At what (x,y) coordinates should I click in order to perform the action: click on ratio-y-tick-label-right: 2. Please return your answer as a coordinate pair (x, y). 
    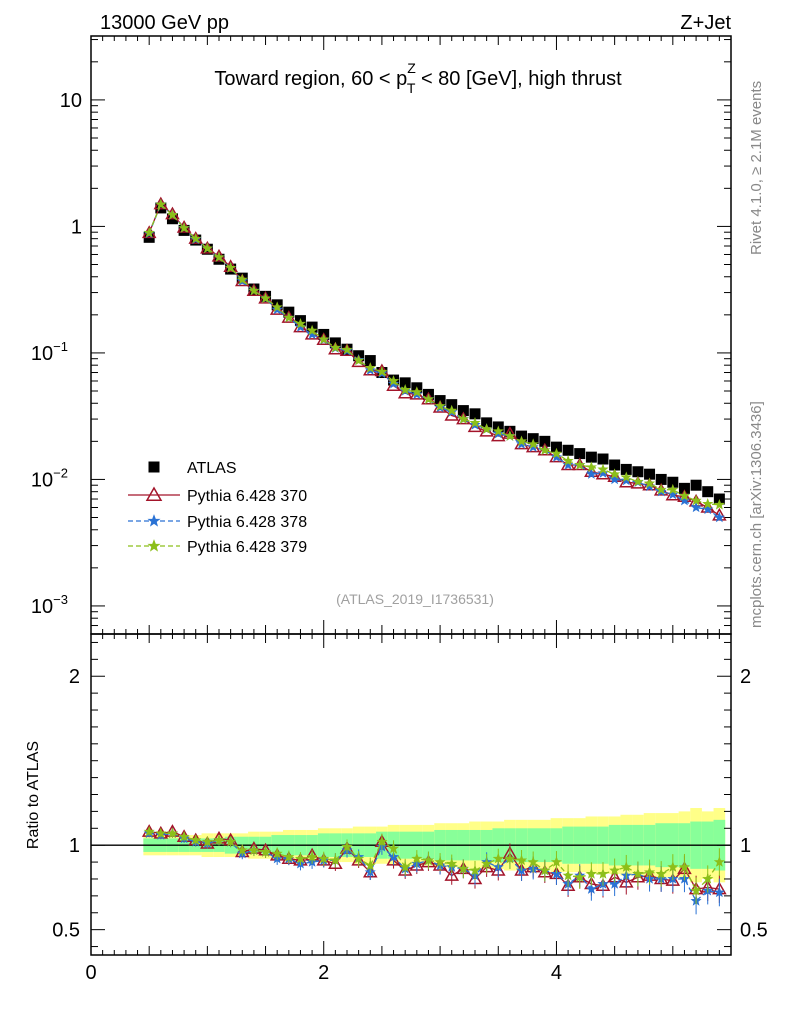
    Looking at the image, I should click on (745, 677).